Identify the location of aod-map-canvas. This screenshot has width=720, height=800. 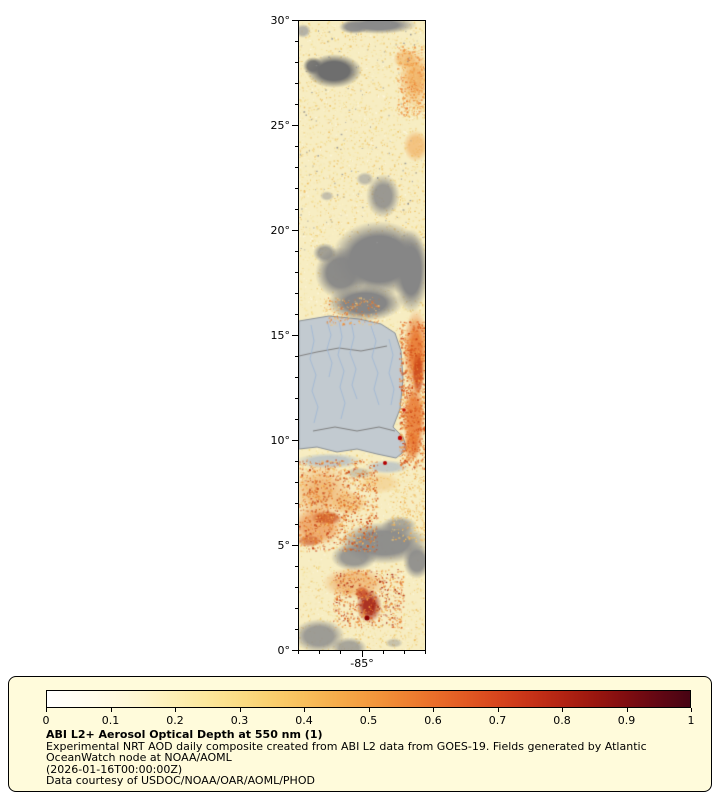
(362, 335).